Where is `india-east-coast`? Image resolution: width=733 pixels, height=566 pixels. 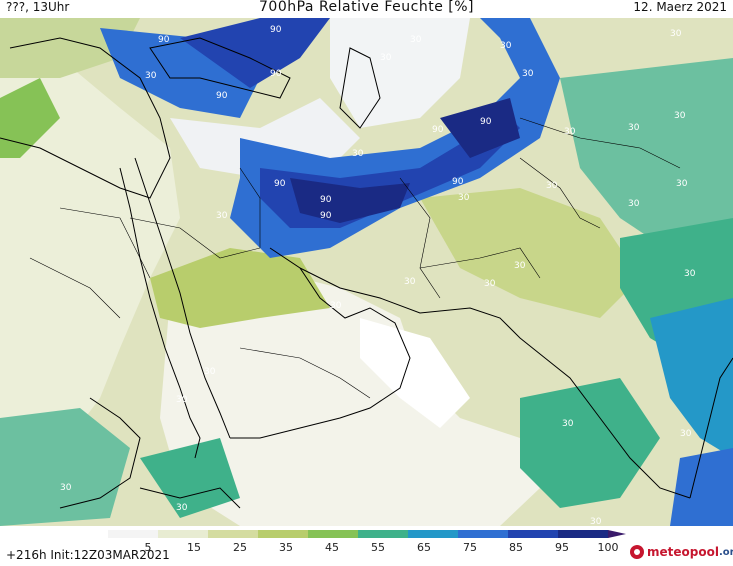
india-east-coast is located at coordinates (711, 428).